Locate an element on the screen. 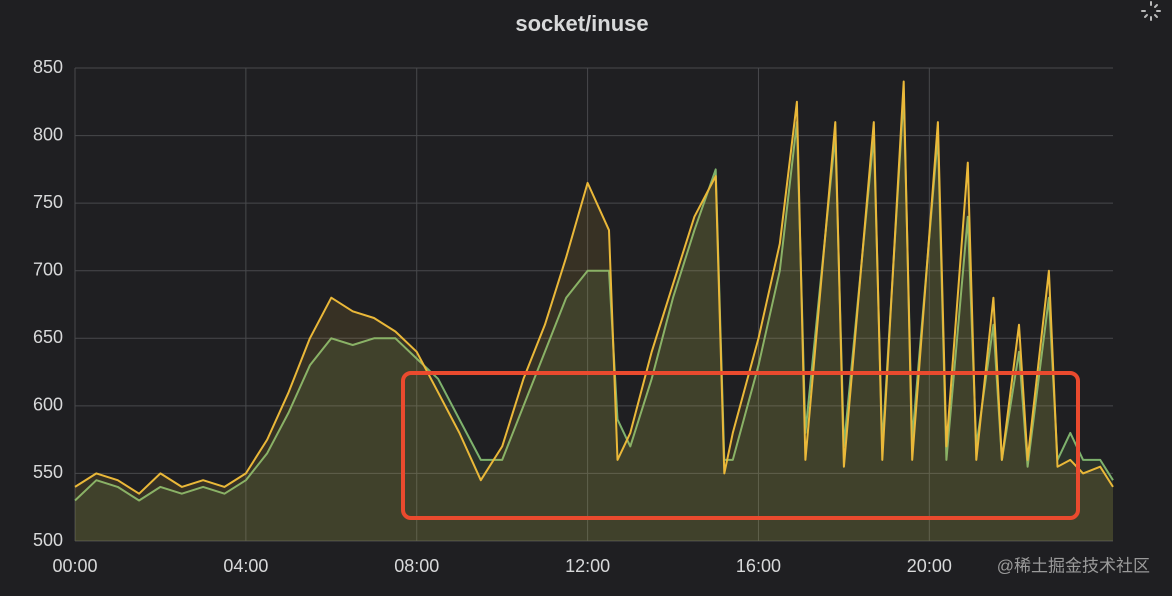 The width and height of the screenshot is (1172, 596). y-tick-label: 500 is located at coordinates (48, 540).